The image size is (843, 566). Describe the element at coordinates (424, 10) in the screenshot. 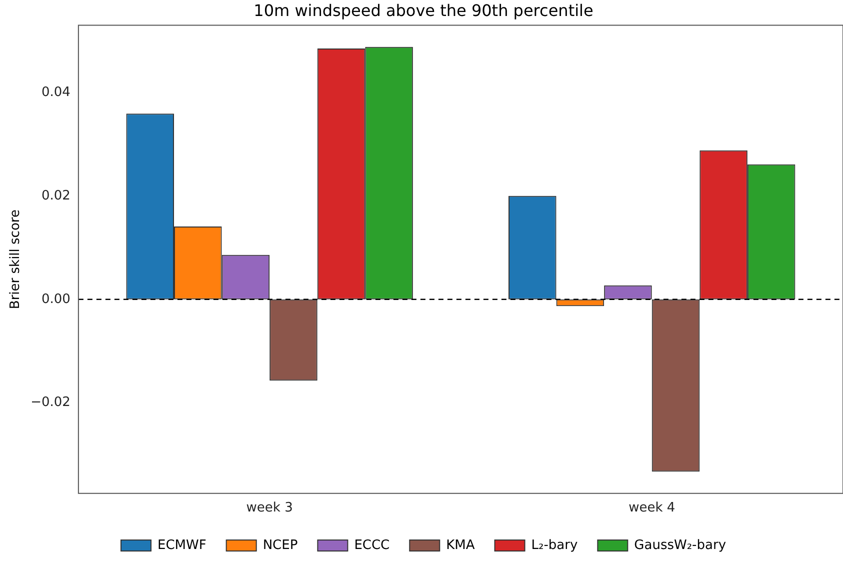

I see `chart-title: 10m windspeed above the 90th percentile` at that location.